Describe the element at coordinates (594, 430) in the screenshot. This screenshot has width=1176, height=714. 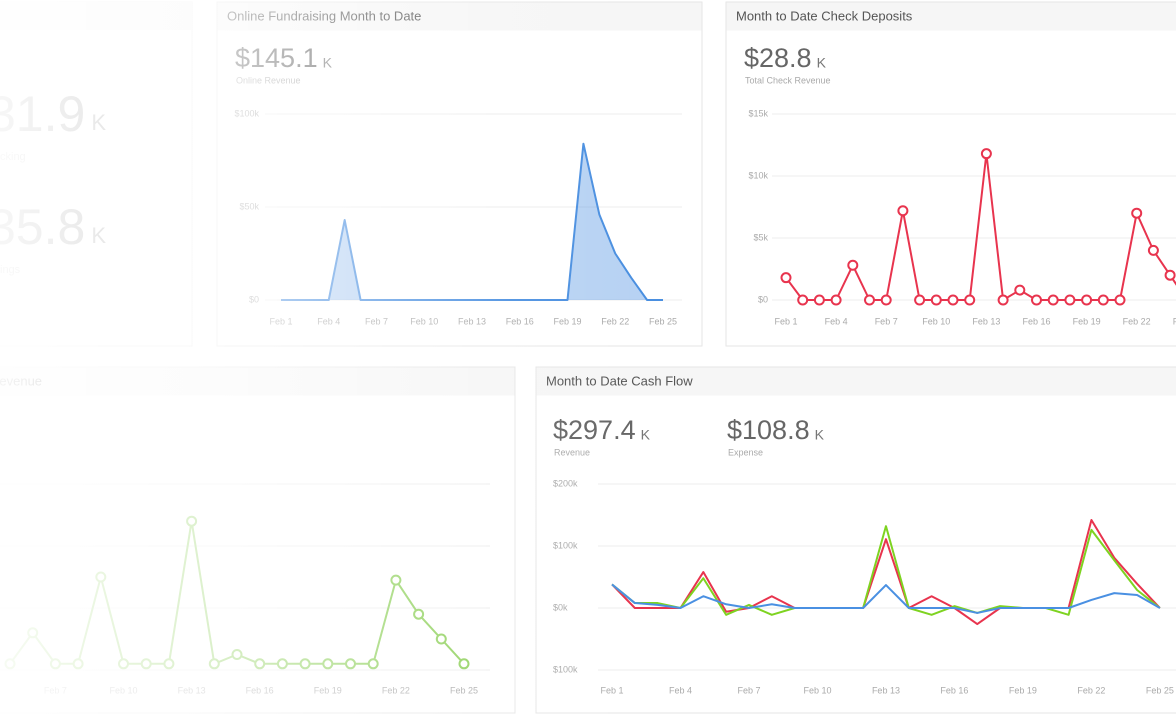
I see `kpi-value: $297.4` at that location.